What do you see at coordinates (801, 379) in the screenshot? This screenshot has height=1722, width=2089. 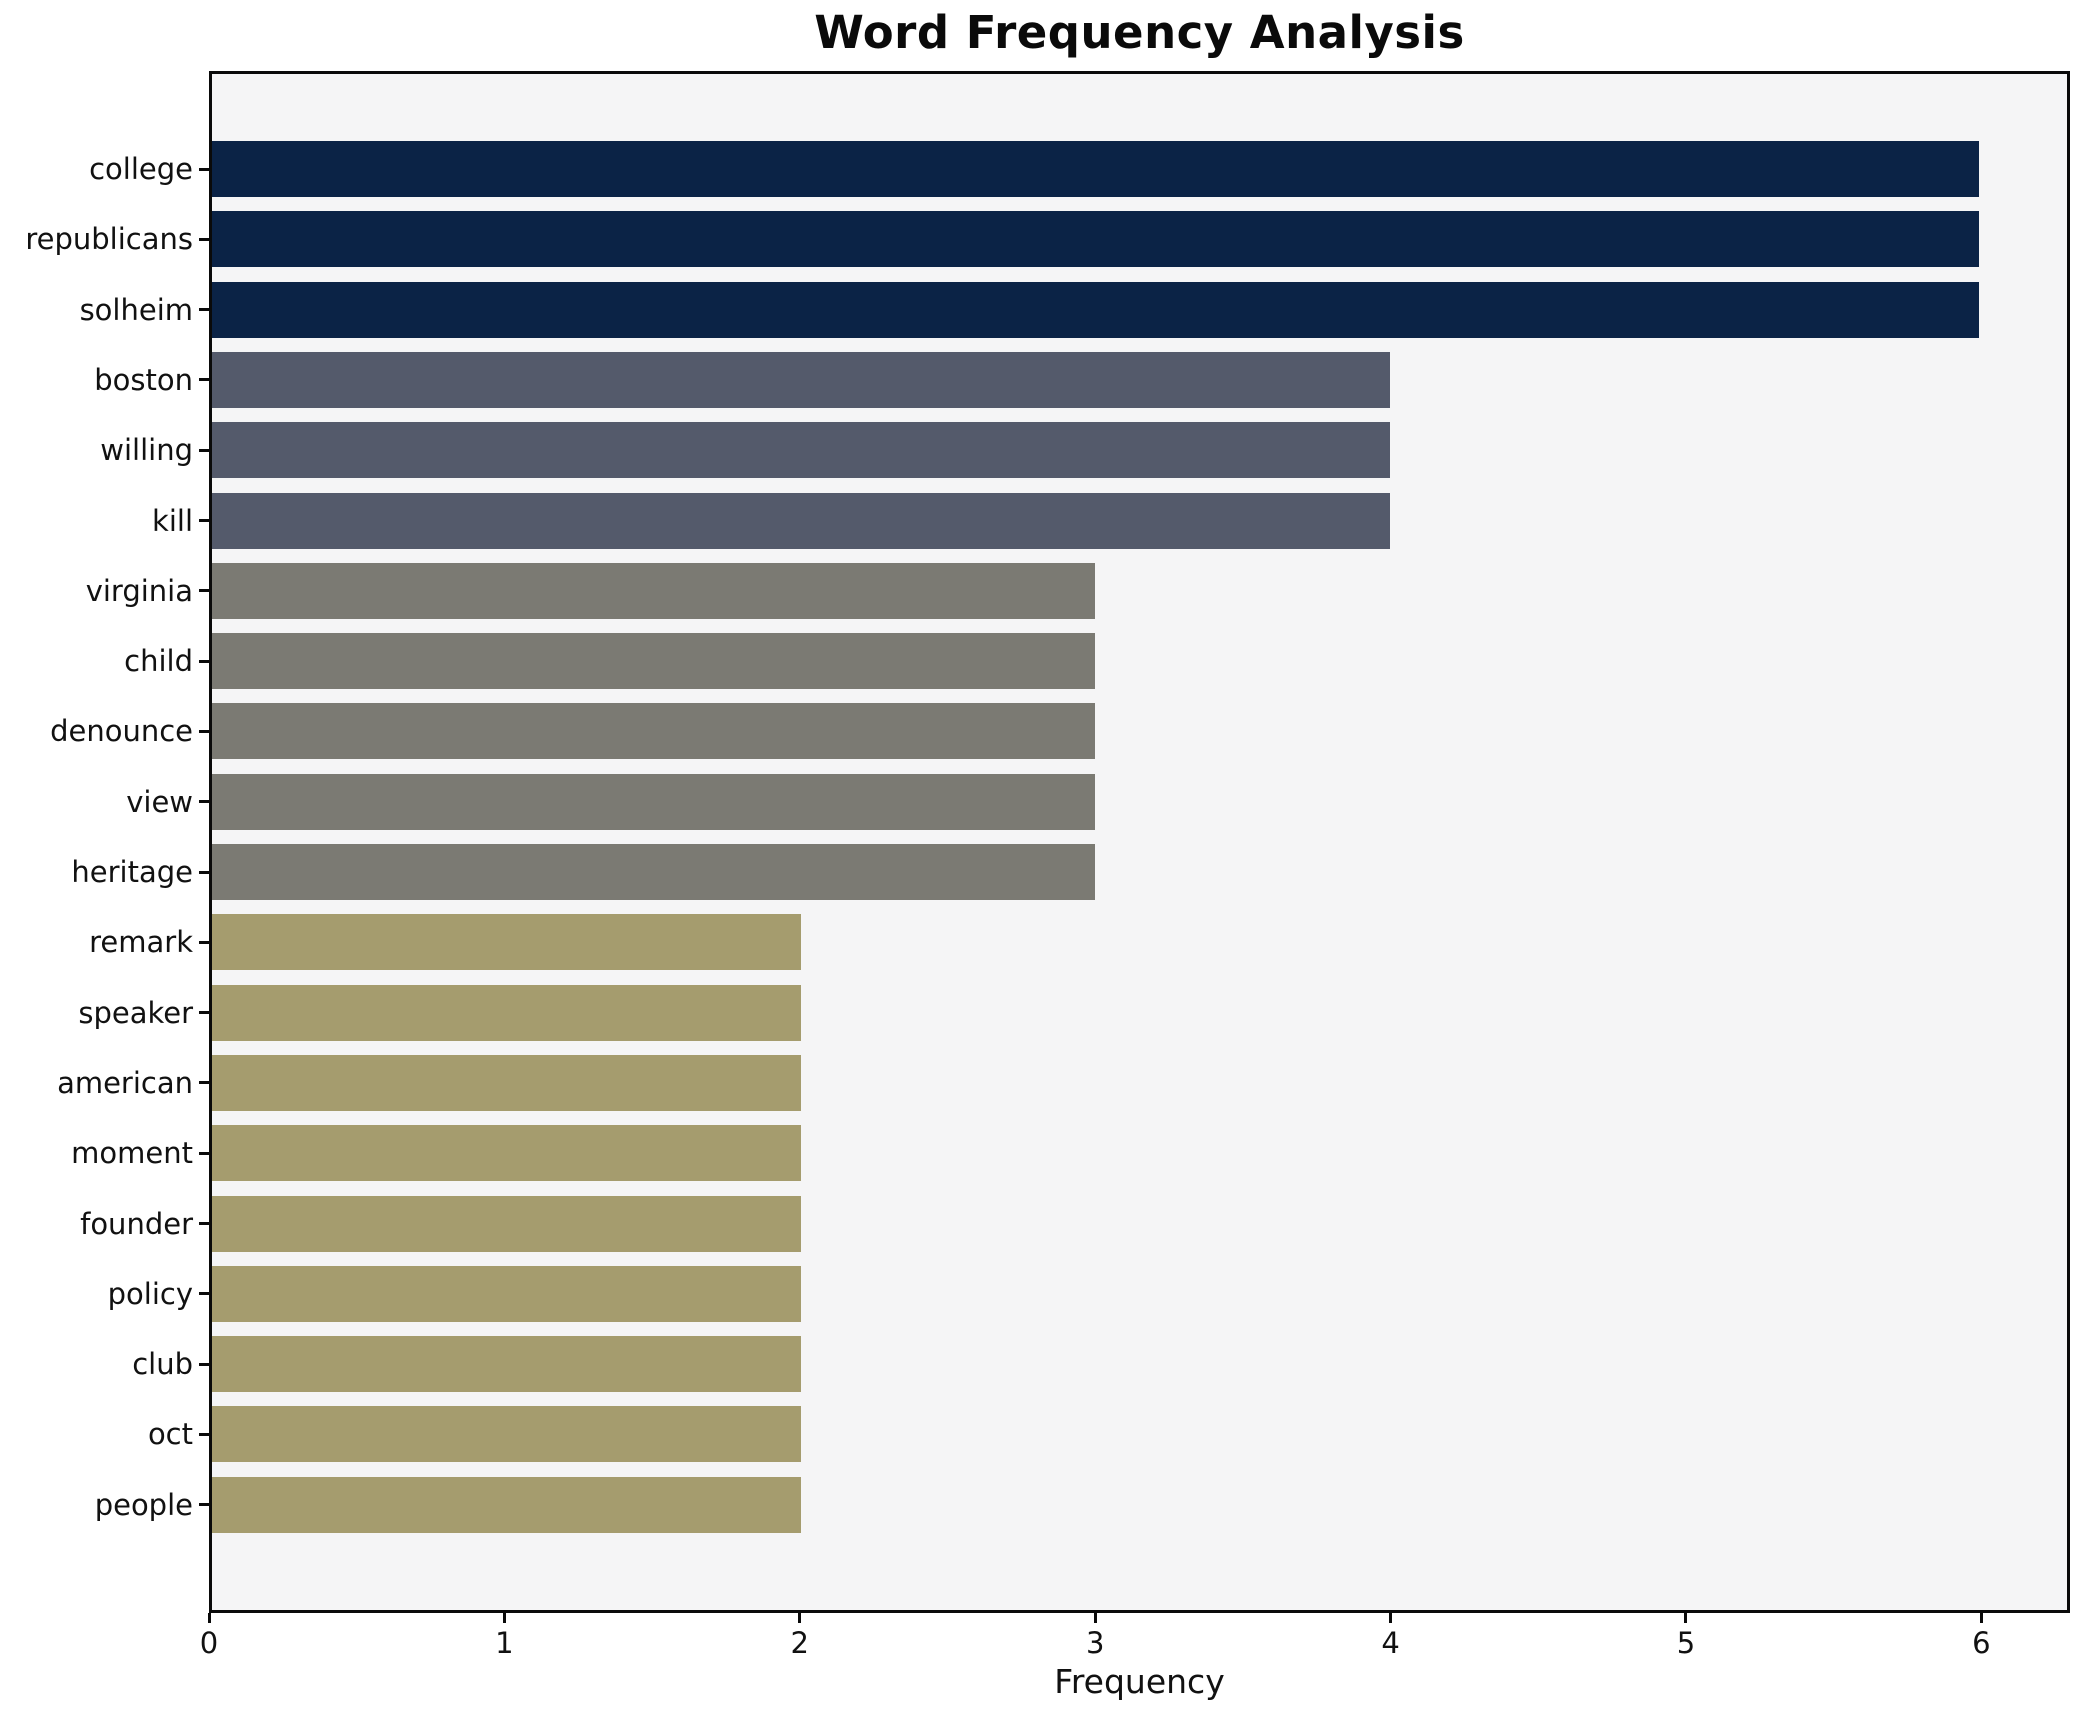 I see `bar-boston` at bounding box center [801, 379].